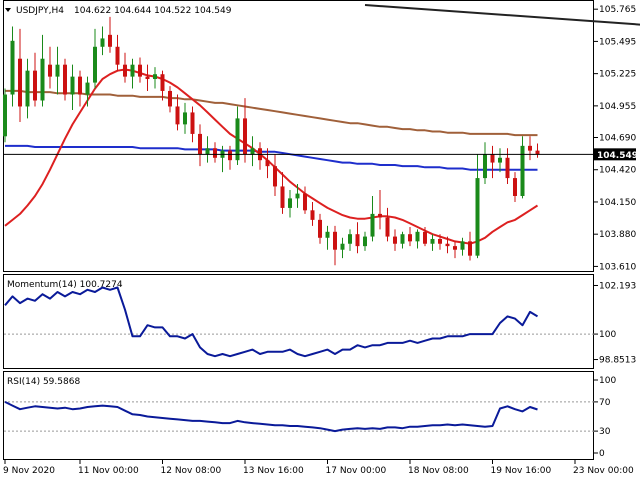  I want to click on momentum-tick-label: 102.193, so click(617, 286).